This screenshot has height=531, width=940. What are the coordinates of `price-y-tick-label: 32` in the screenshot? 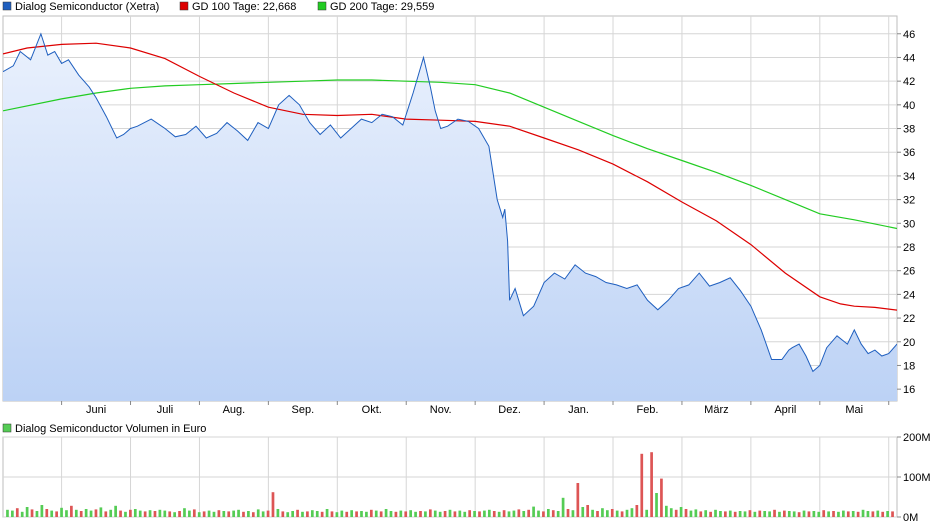 It's located at (909, 201).